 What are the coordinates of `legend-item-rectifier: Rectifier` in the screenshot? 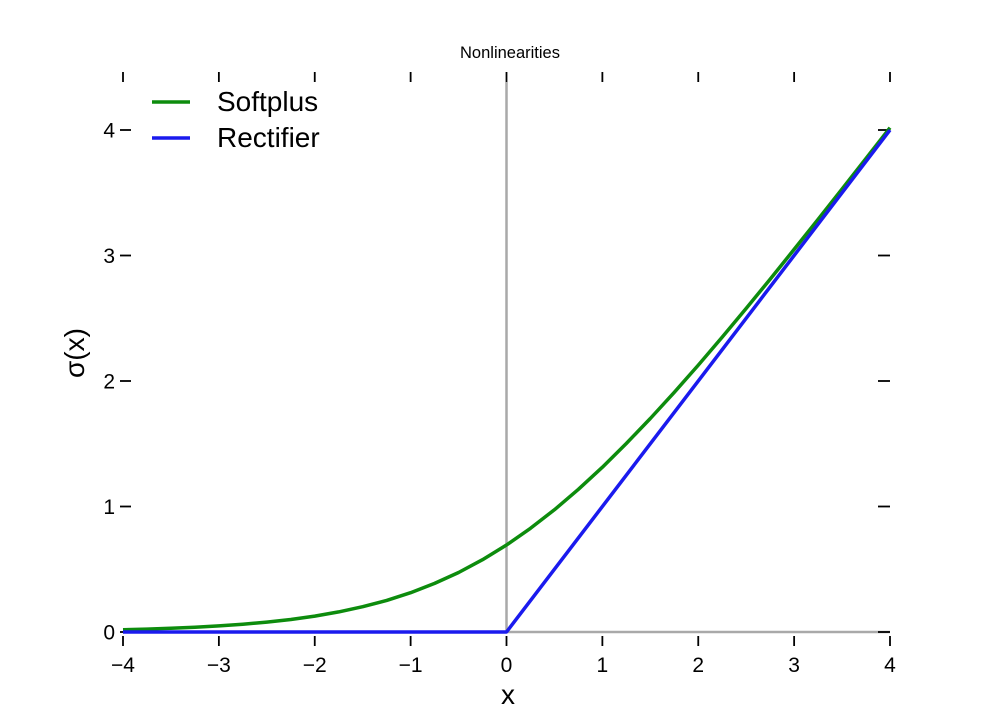 It's located at (236, 137).